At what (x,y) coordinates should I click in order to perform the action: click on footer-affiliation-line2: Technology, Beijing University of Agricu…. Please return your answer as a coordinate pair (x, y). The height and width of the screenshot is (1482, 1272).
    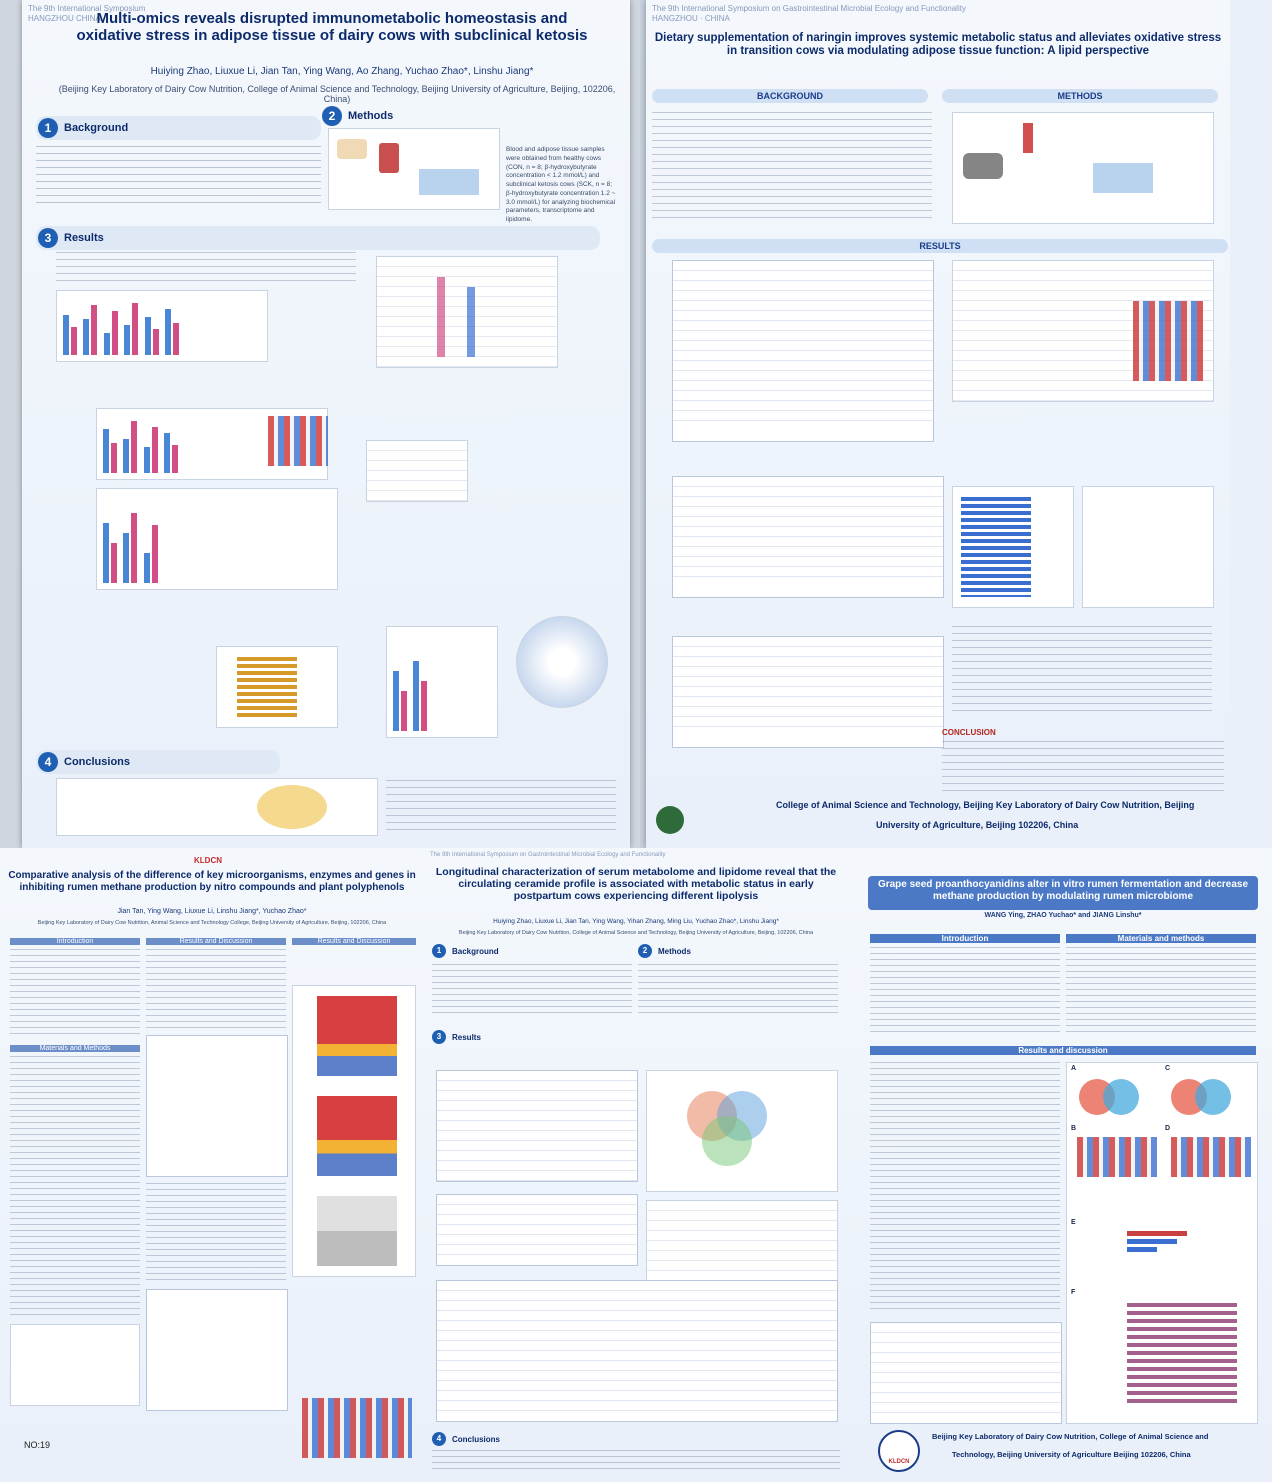
    Looking at the image, I should click on (1071, 1454).